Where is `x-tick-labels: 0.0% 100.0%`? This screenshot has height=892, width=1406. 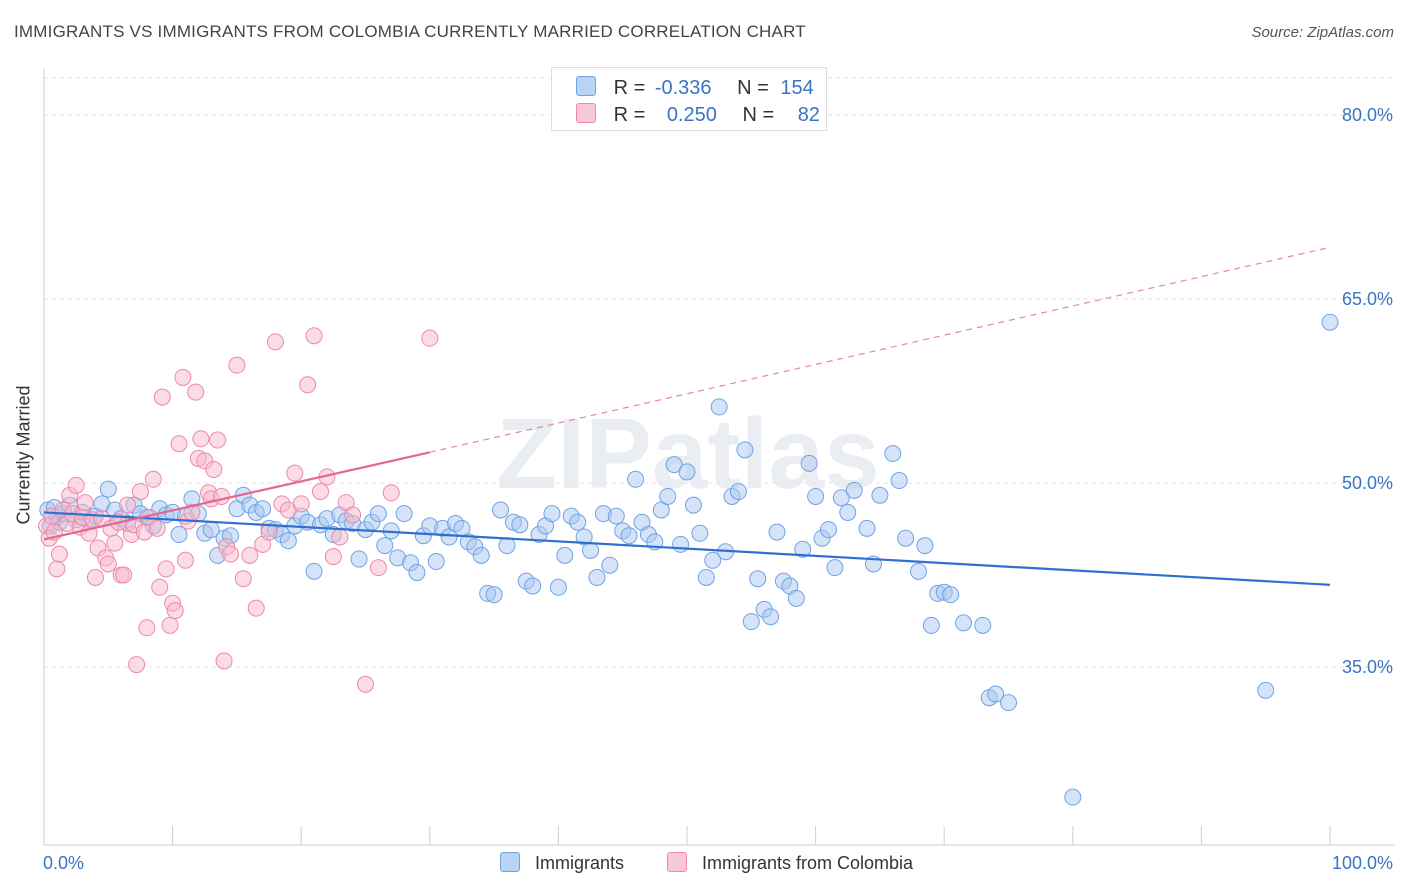 x-tick-labels: 0.0% 100.0% is located at coordinates (718, 863).